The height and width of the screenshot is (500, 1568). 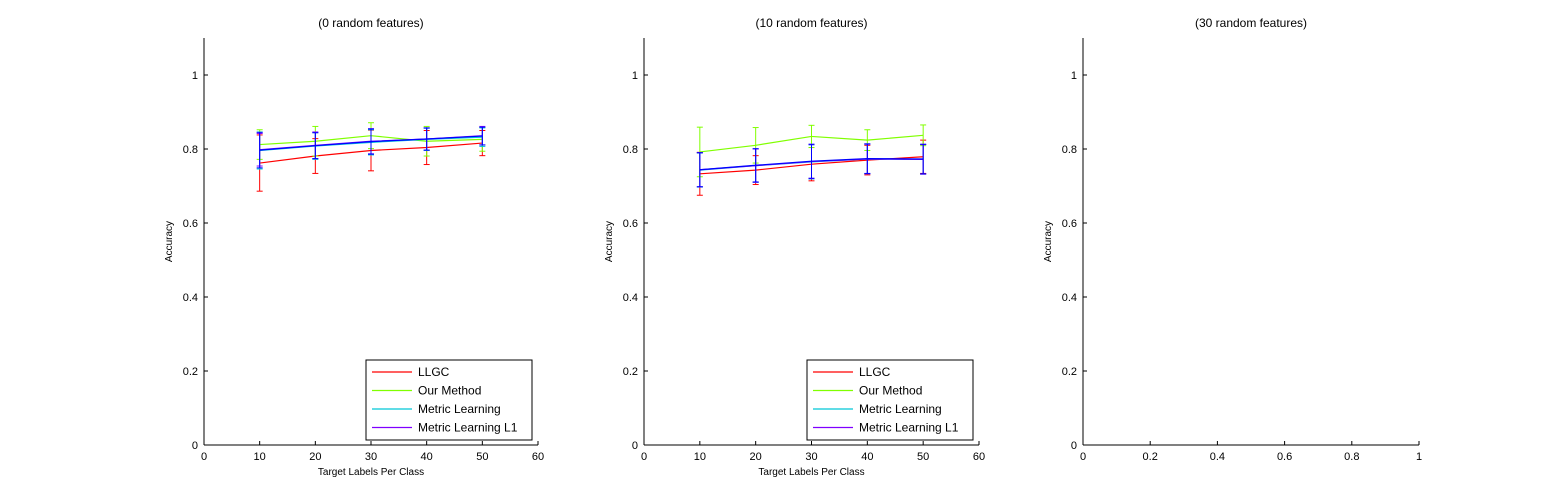 What do you see at coordinates (1150, 457) in the screenshot?
I see `x-tick-label: 0.2` at bounding box center [1150, 457].